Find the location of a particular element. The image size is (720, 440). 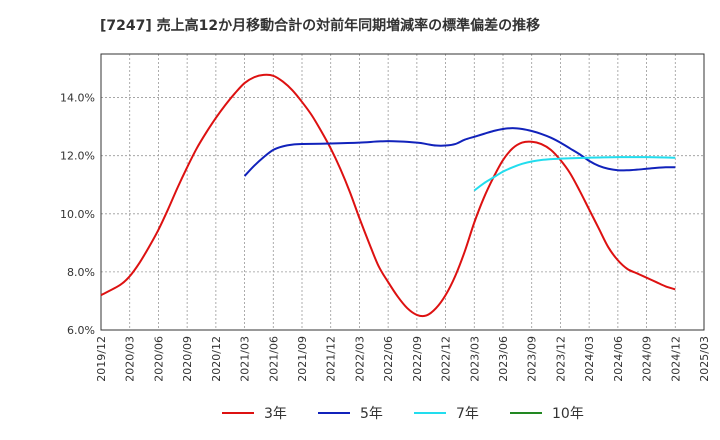

x-tick-label: 2020/06 is located at coordinates (158, 359).